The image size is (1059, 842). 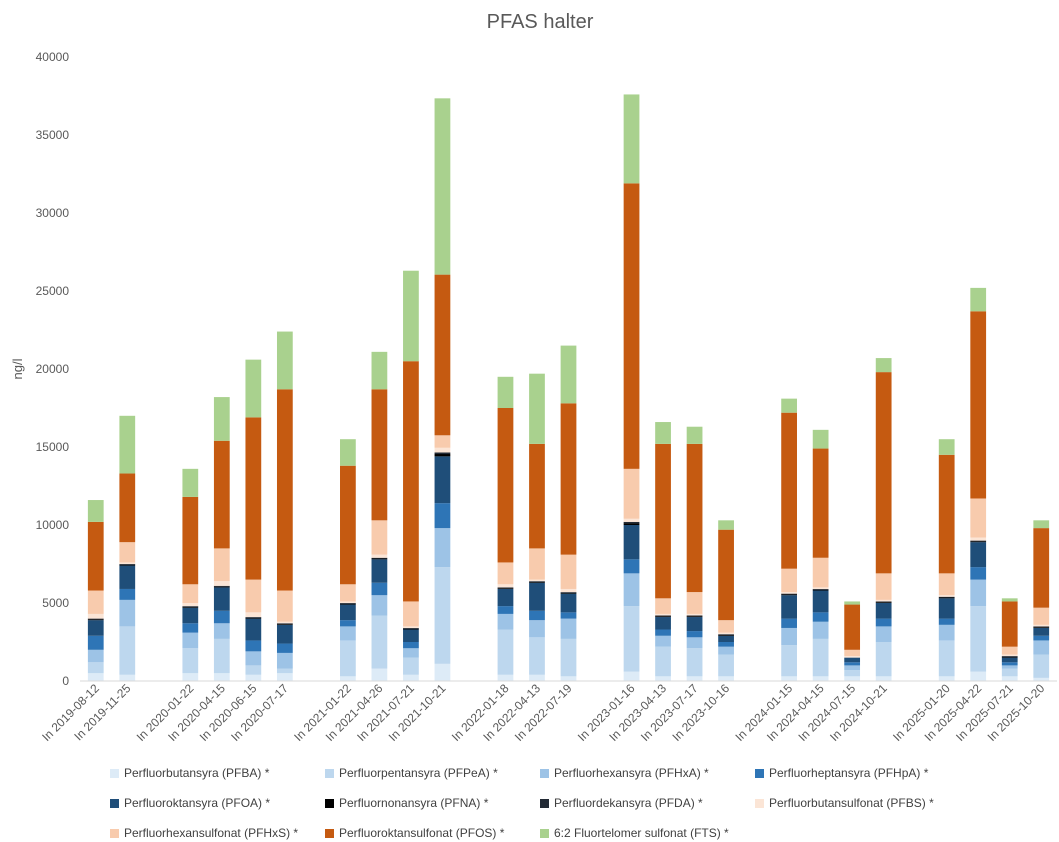 What do you see at coordinates (17, 368) in the screenshot?
I see `y-axis-label: ng/l` at bounding box center [17, 368].